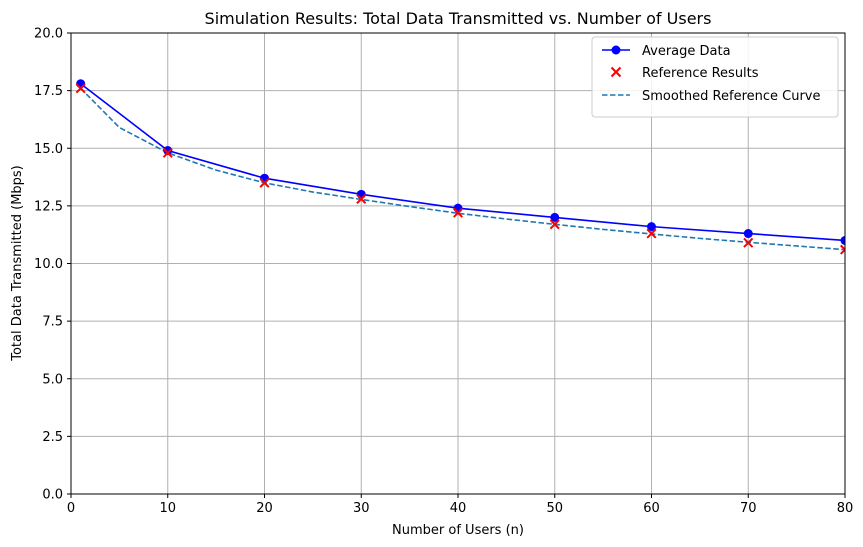  Describe the element at coordinates (748, 508) in the screenshot. I see `x-tick-label: 70` at that location.